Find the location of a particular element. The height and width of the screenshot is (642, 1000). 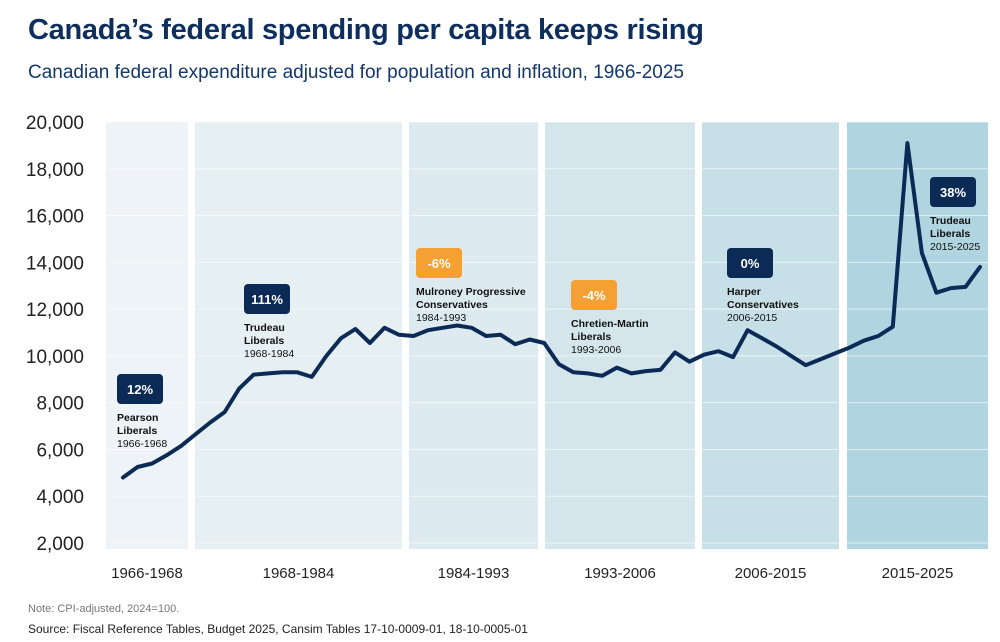

y-tick-label: 4,000 is located at coordinates (60, 497).